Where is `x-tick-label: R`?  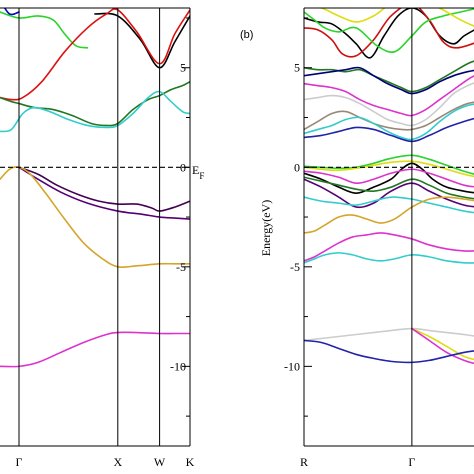
x-tick-label: R is located at coordinates (304, 462).